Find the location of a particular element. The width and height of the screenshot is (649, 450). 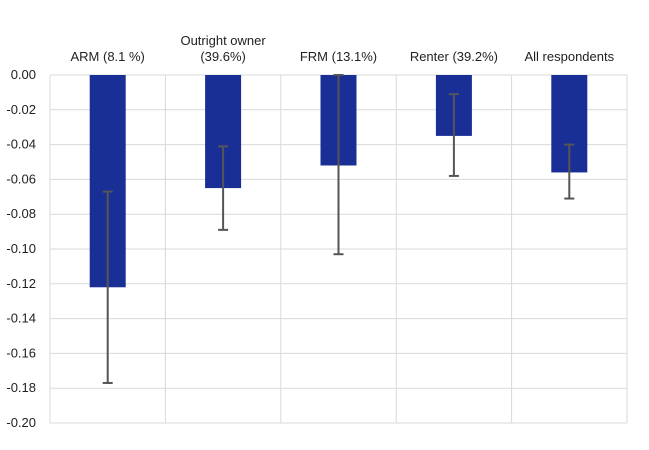

category-label: Renter (39.2%) is located at coordinates (454, 56).